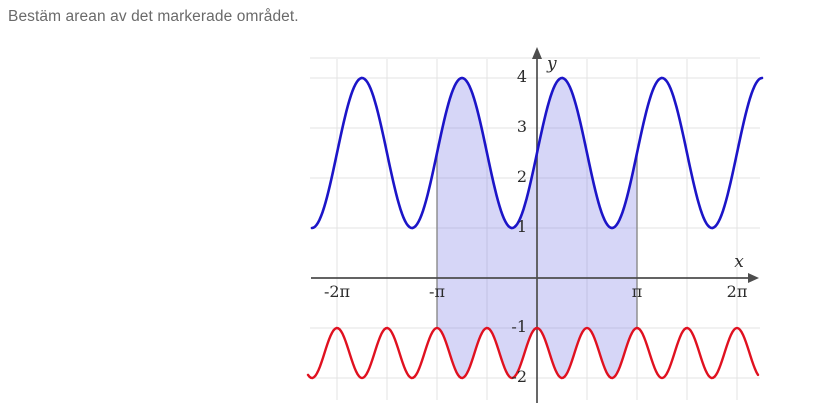  Describe the element at coordinates (522, 176) in the screenshot. I see `y-tick-label: 2` at that location.